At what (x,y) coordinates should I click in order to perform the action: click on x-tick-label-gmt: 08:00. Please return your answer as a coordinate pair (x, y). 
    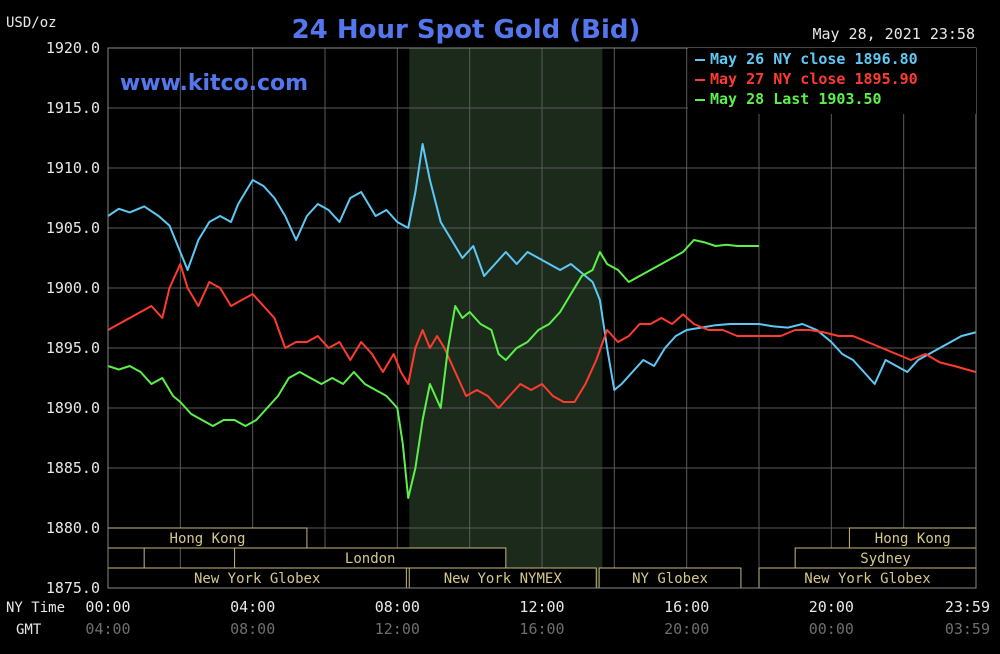
    Looking at the image, I should click on (252, 629).